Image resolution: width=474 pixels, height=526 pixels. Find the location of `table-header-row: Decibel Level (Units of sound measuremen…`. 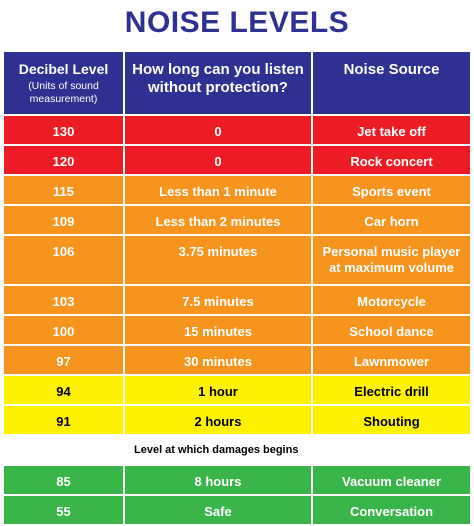

table-header-row: Decibel Level (Units of sound measuremen… is located at coordinates (237, 83).